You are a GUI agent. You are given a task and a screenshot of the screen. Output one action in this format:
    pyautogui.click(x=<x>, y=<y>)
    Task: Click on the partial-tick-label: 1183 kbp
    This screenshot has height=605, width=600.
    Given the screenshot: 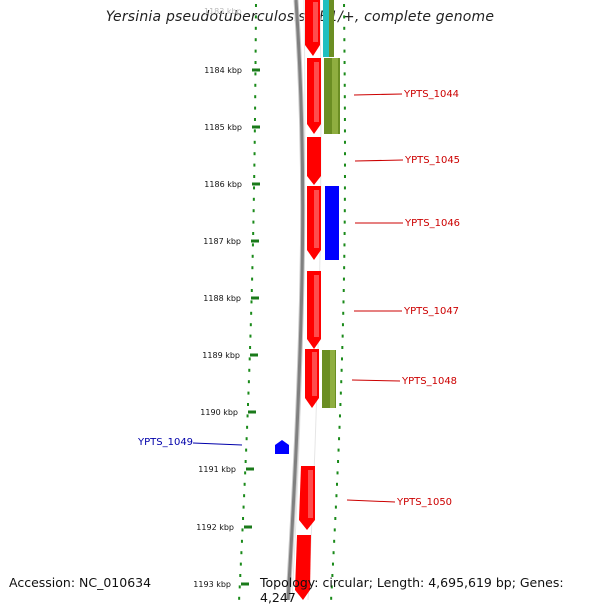 What is the action you would take?
    pyautogui.click(x=223, y=11)
    